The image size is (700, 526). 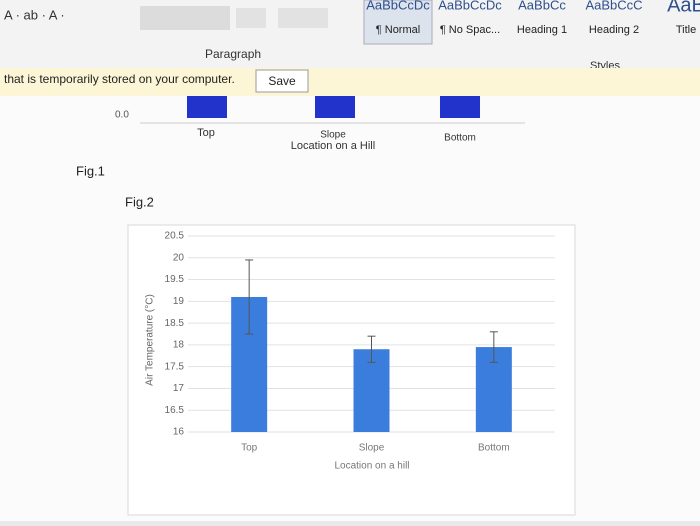 What do you see at coordinates (371, 390) in the screenshot?
I see `bar` at bounding box center [371, 390].